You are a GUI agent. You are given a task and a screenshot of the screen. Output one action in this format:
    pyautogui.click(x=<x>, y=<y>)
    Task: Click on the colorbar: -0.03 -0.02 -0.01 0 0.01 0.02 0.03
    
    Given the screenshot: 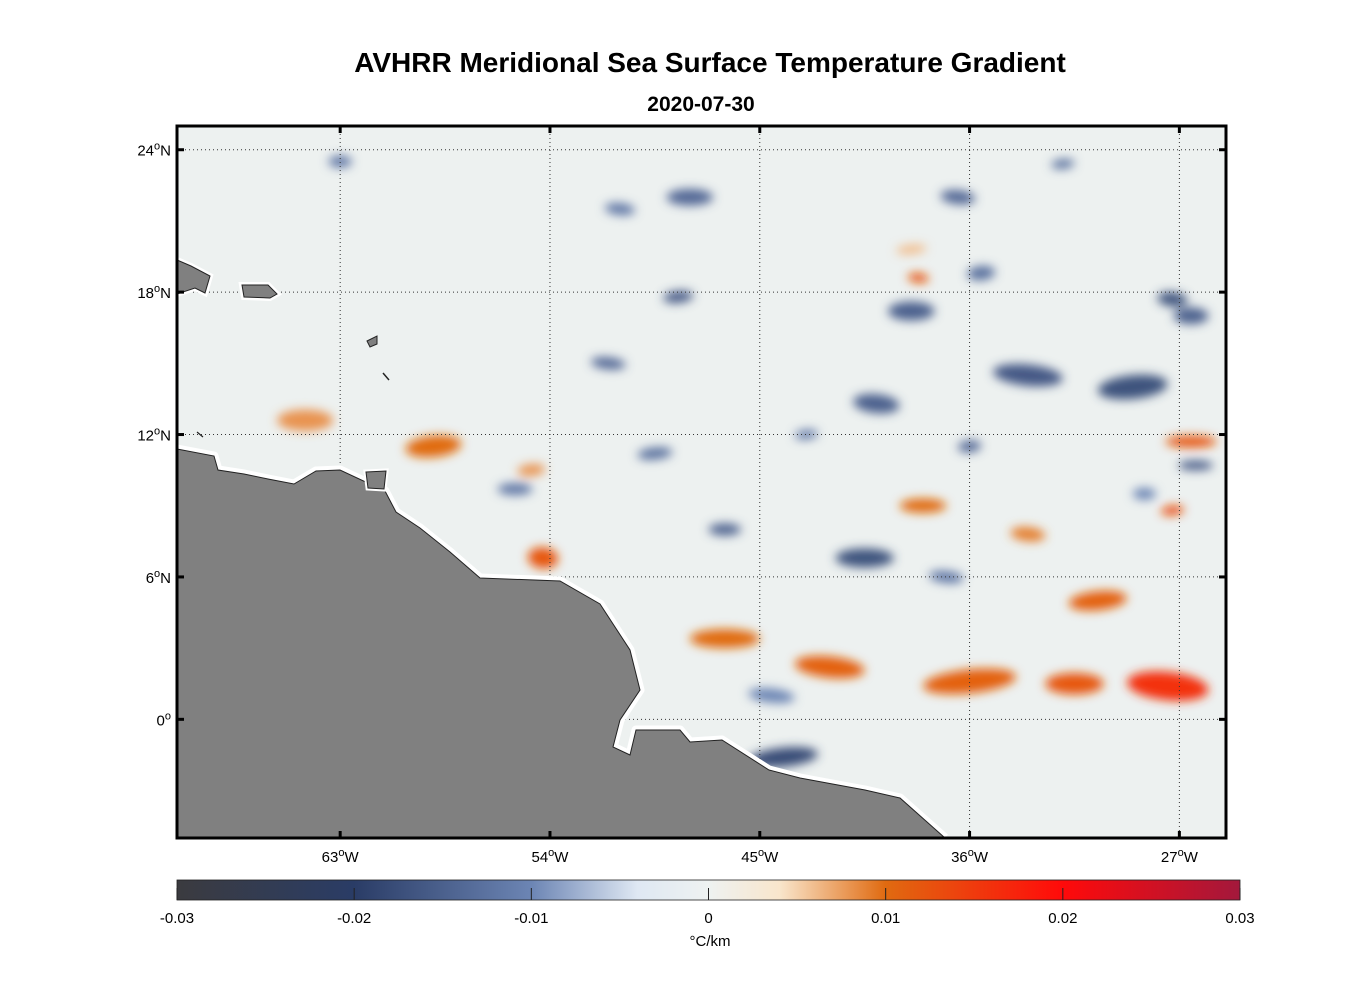 What is the action you would take?
    pyautogui.click(x=707, y=903)
    